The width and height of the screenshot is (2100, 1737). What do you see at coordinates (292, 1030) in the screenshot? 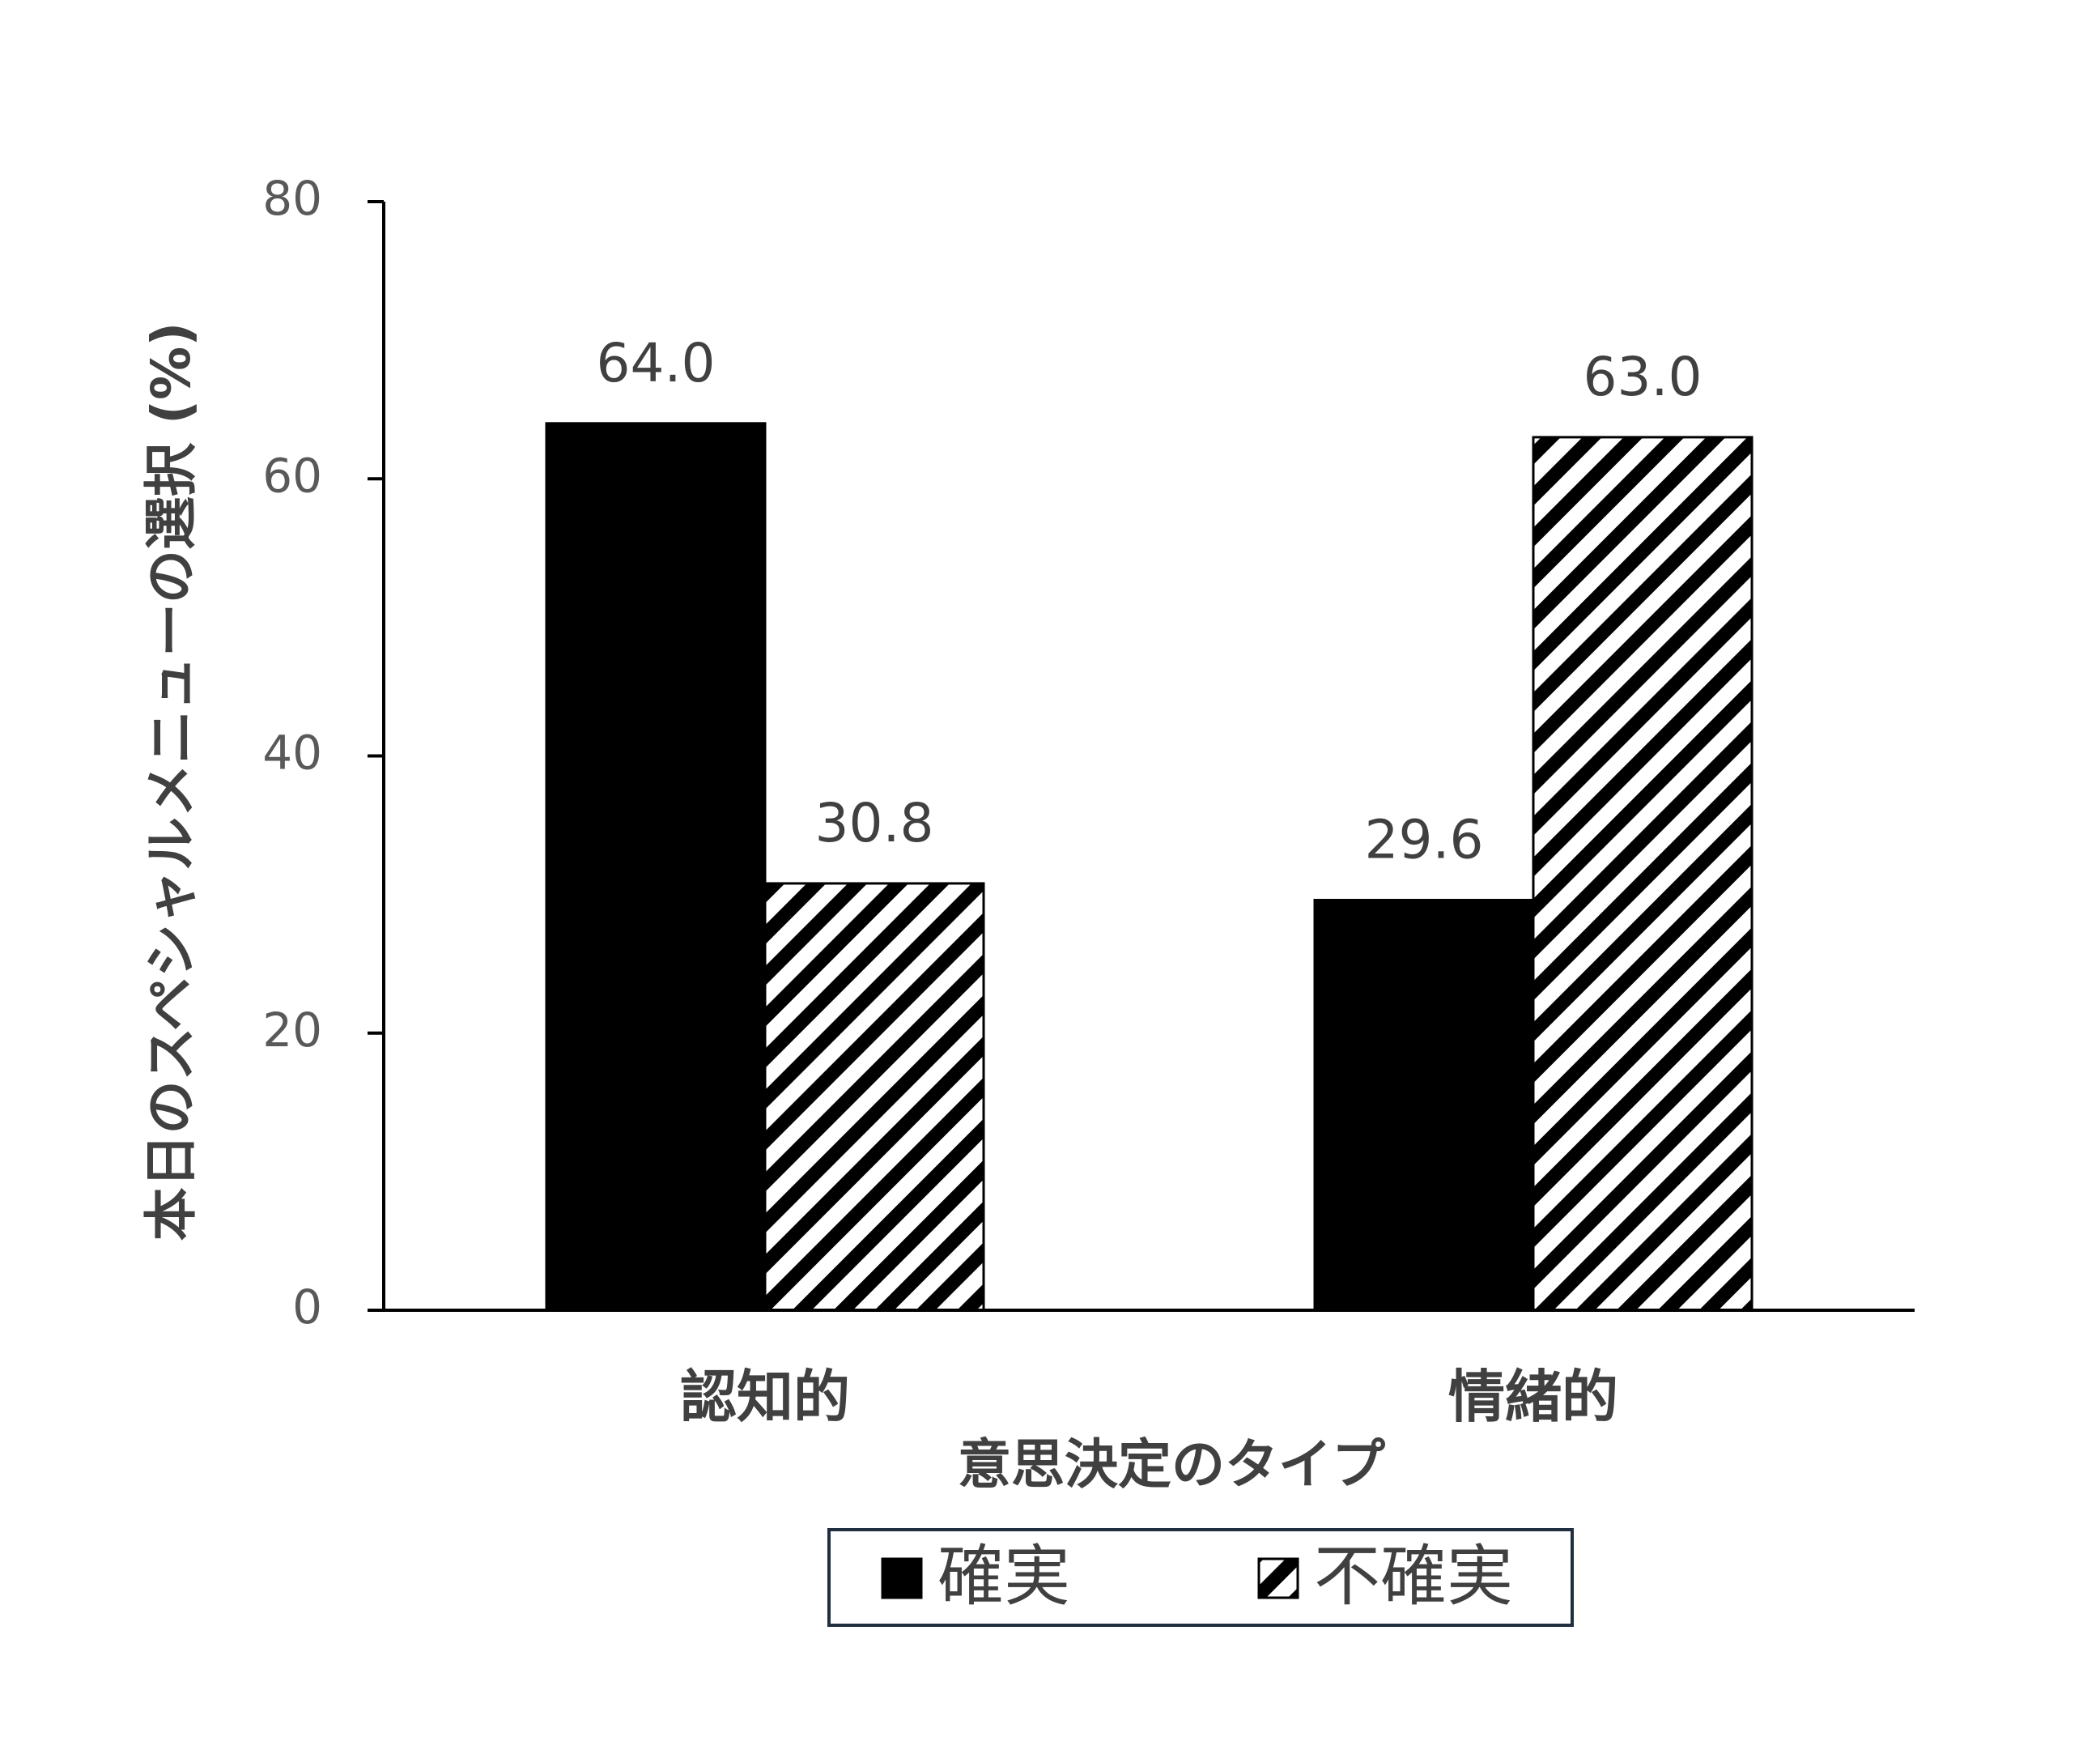
I see `y-tick-label: 20` at bounding box center [292, 1030].